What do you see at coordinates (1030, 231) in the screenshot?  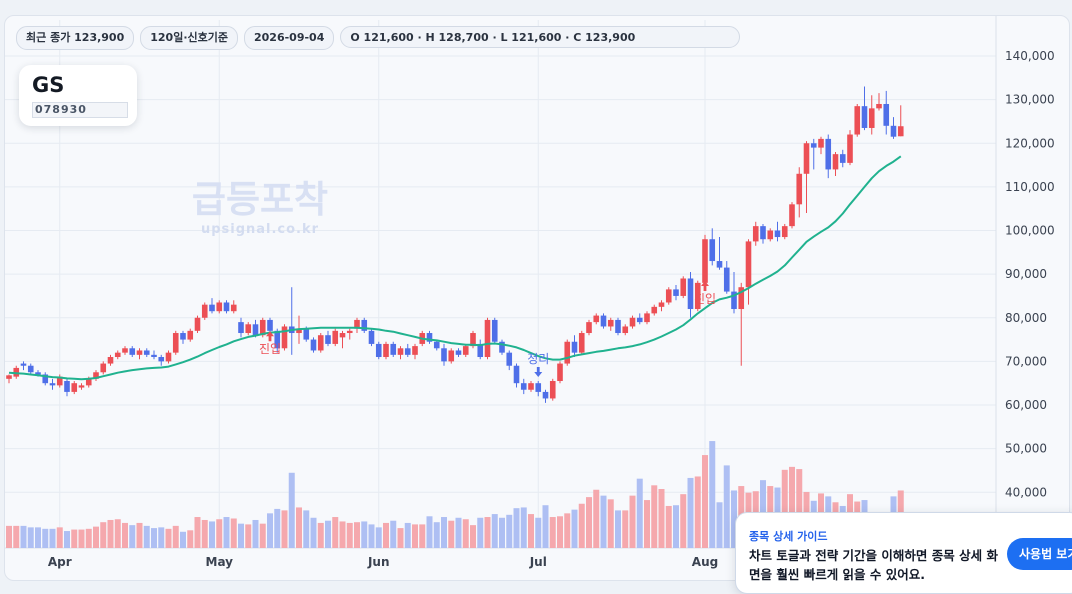 I see `y-tick-label: 100,000` at bounding box center [1030, 231].